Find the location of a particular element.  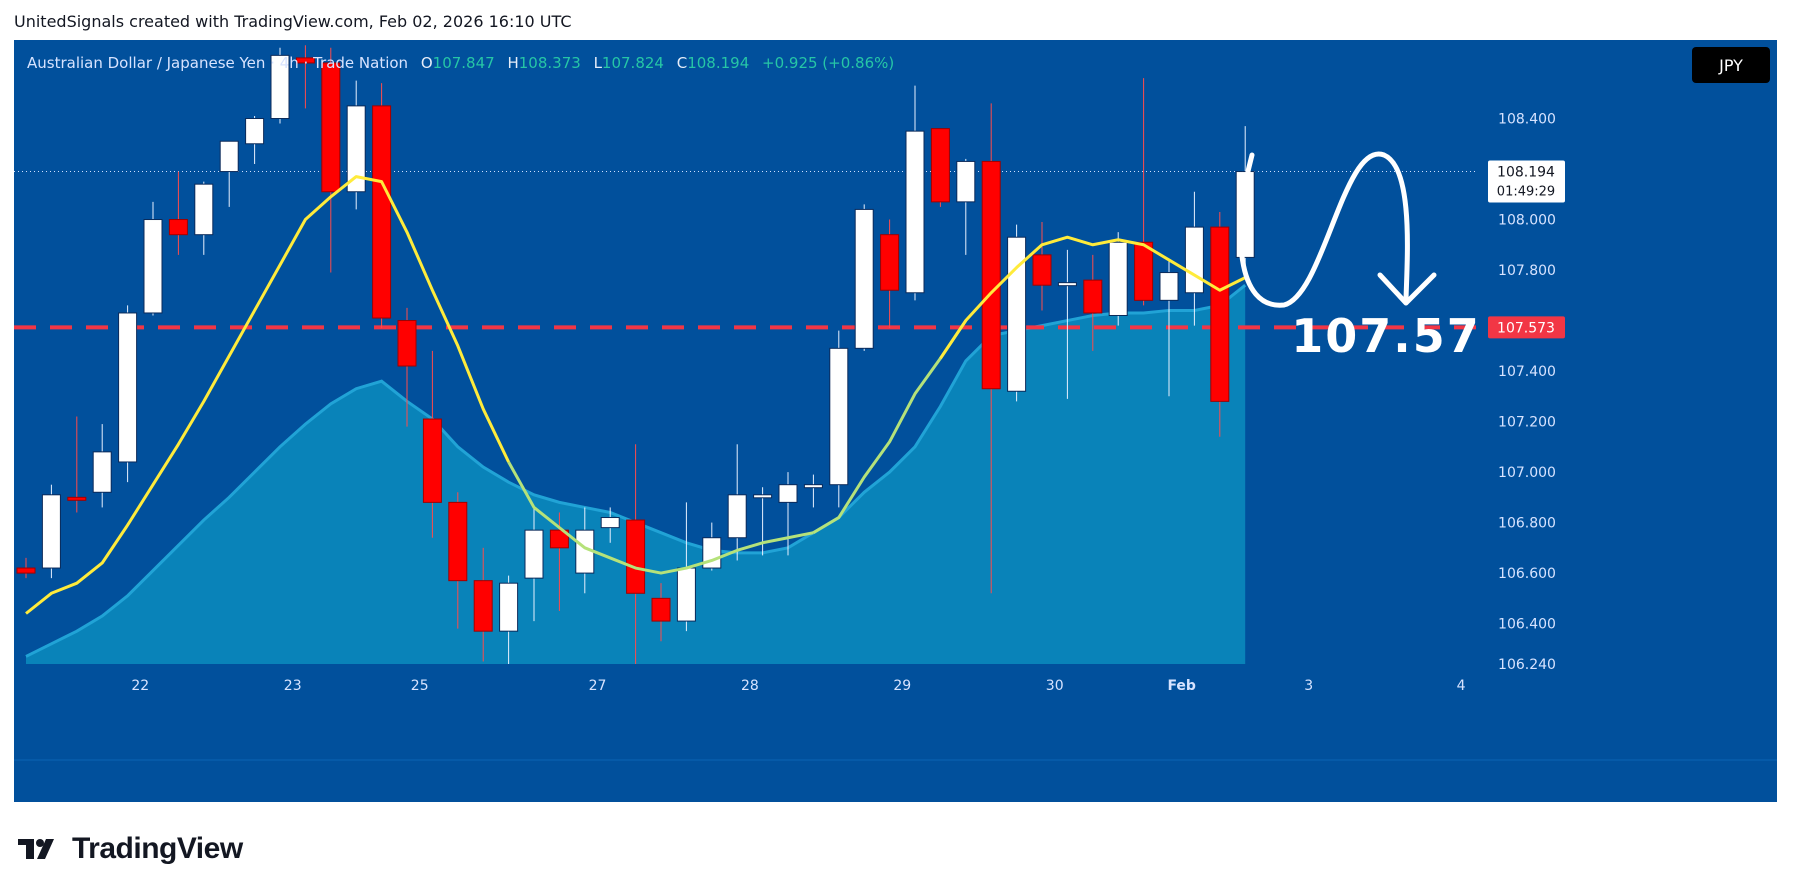

price-scale is located at coordinates (1766, 400).